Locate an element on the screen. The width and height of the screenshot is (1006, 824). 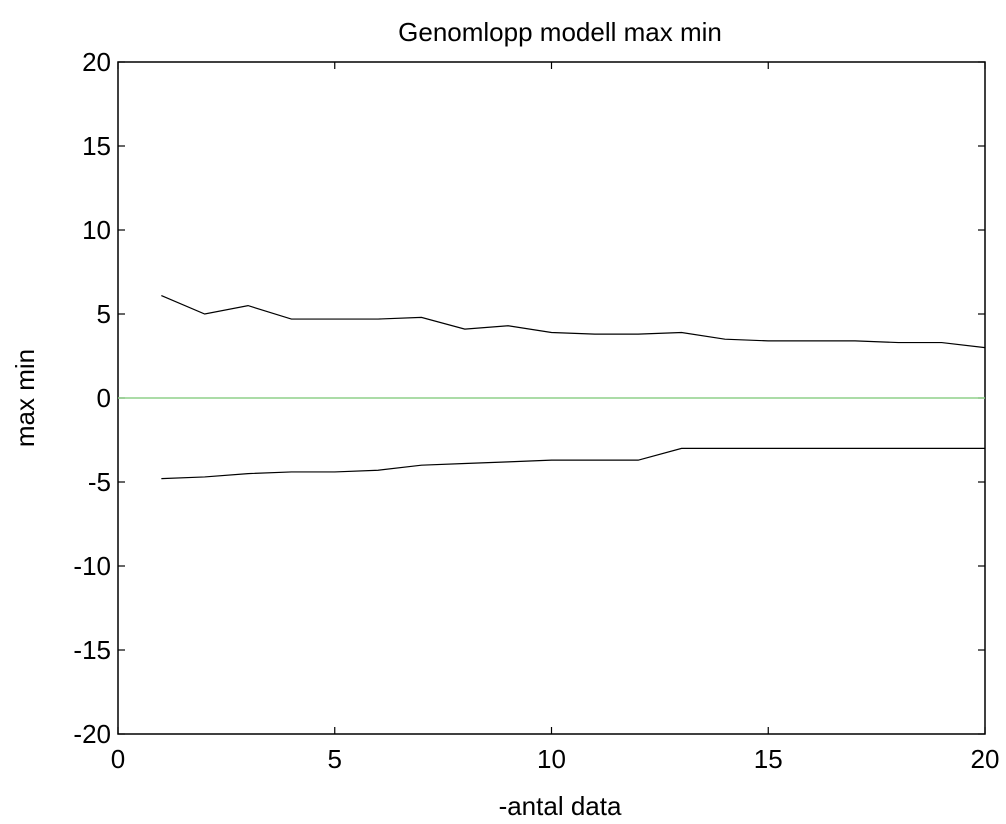
x-axis-label: -antal data is located at coordinates (560, 806).